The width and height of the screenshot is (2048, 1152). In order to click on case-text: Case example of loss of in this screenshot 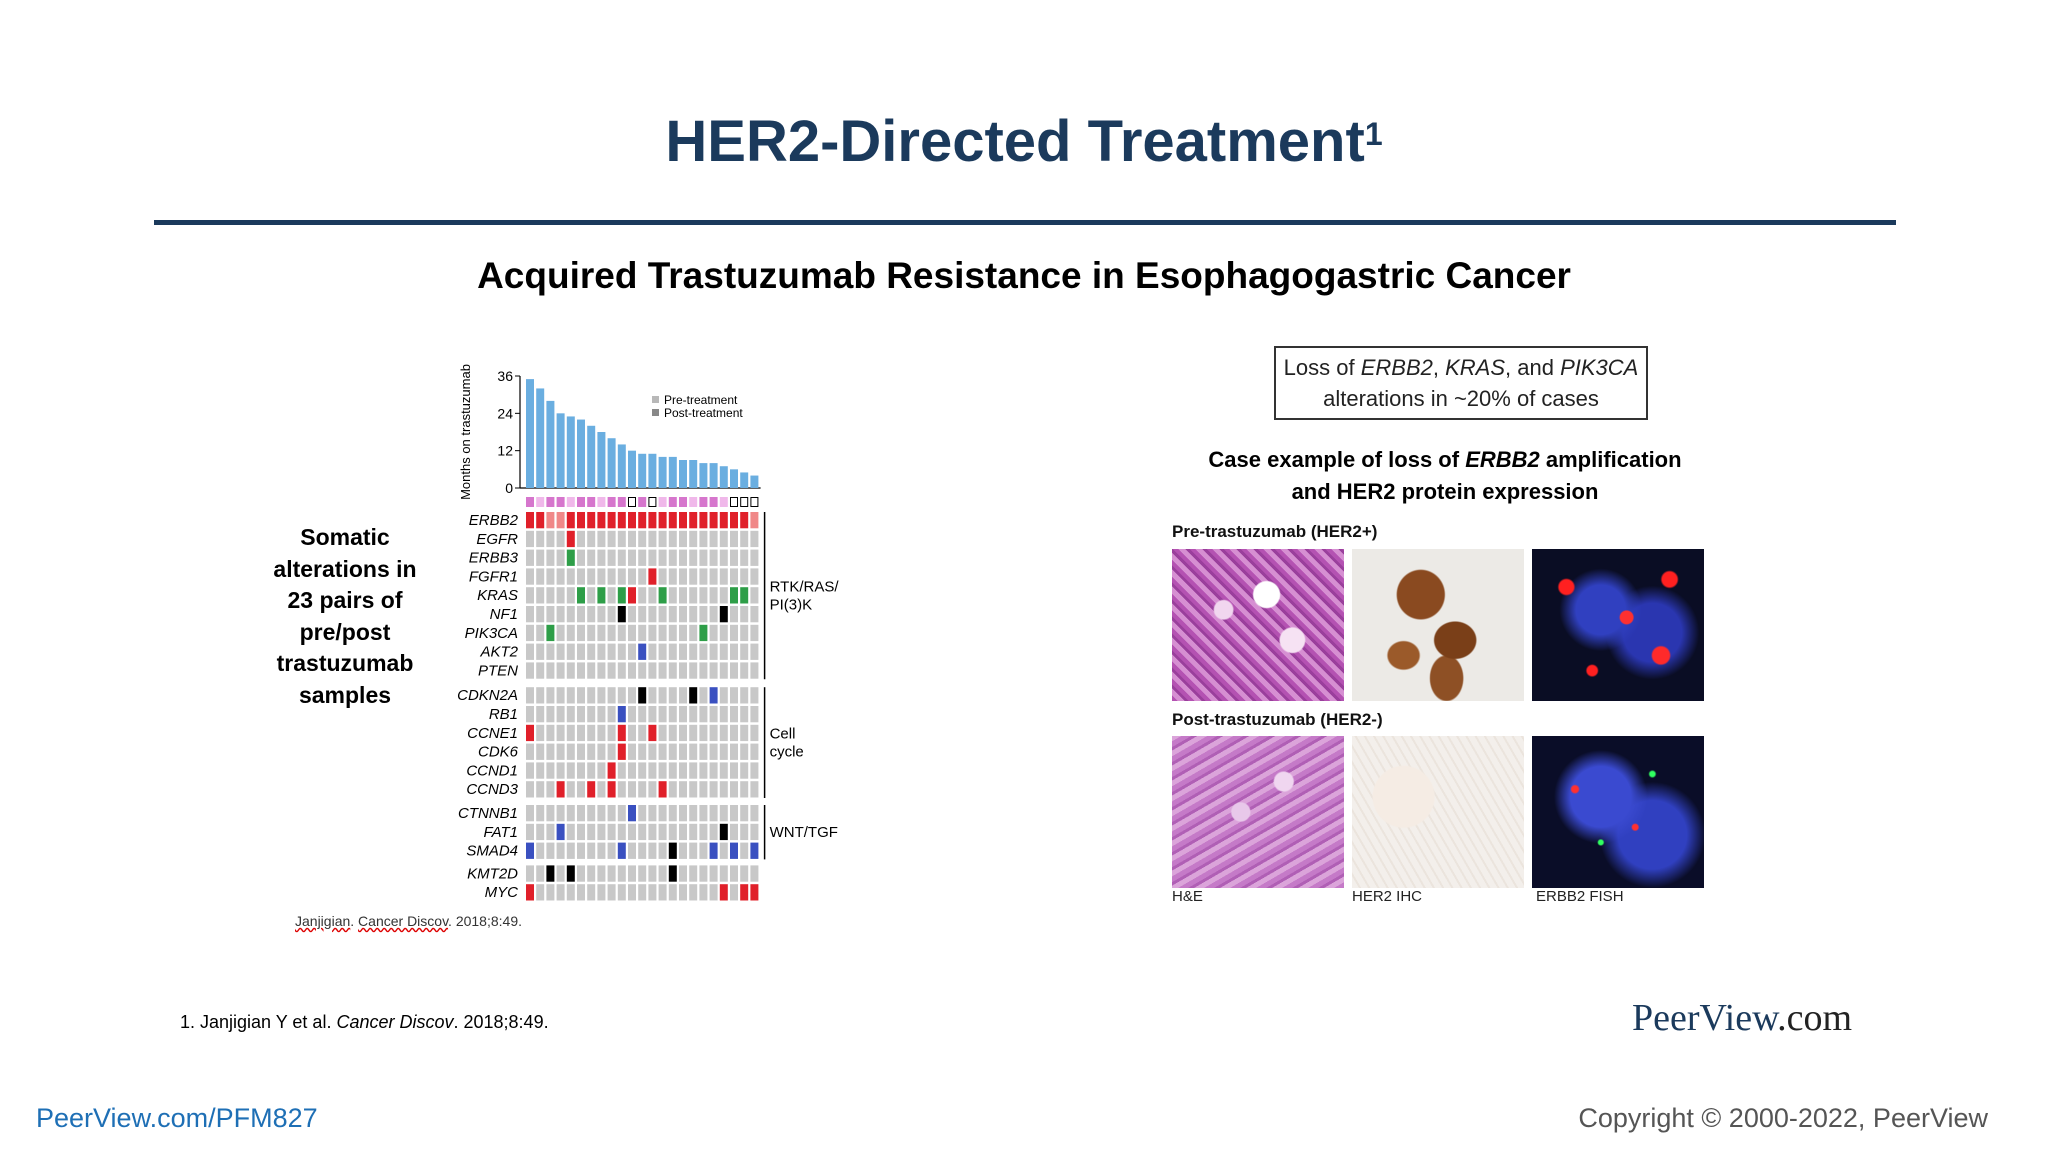, I will do `click(1337, 459)`.